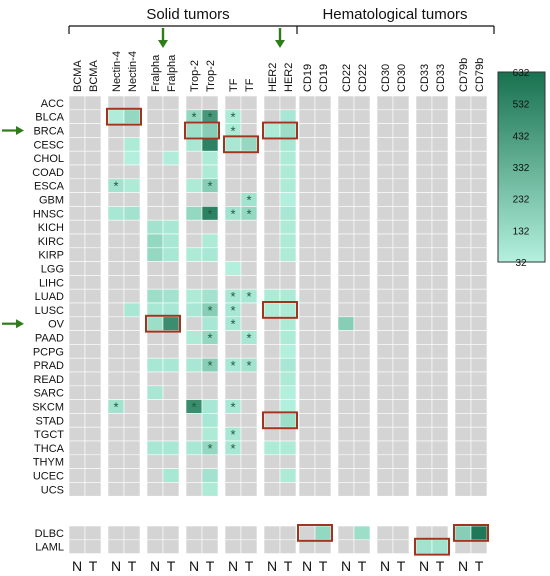 The width and height of the screenshot is (550, 576). I want to click on row-label-hnsc: HNSC, so click(48, 214).